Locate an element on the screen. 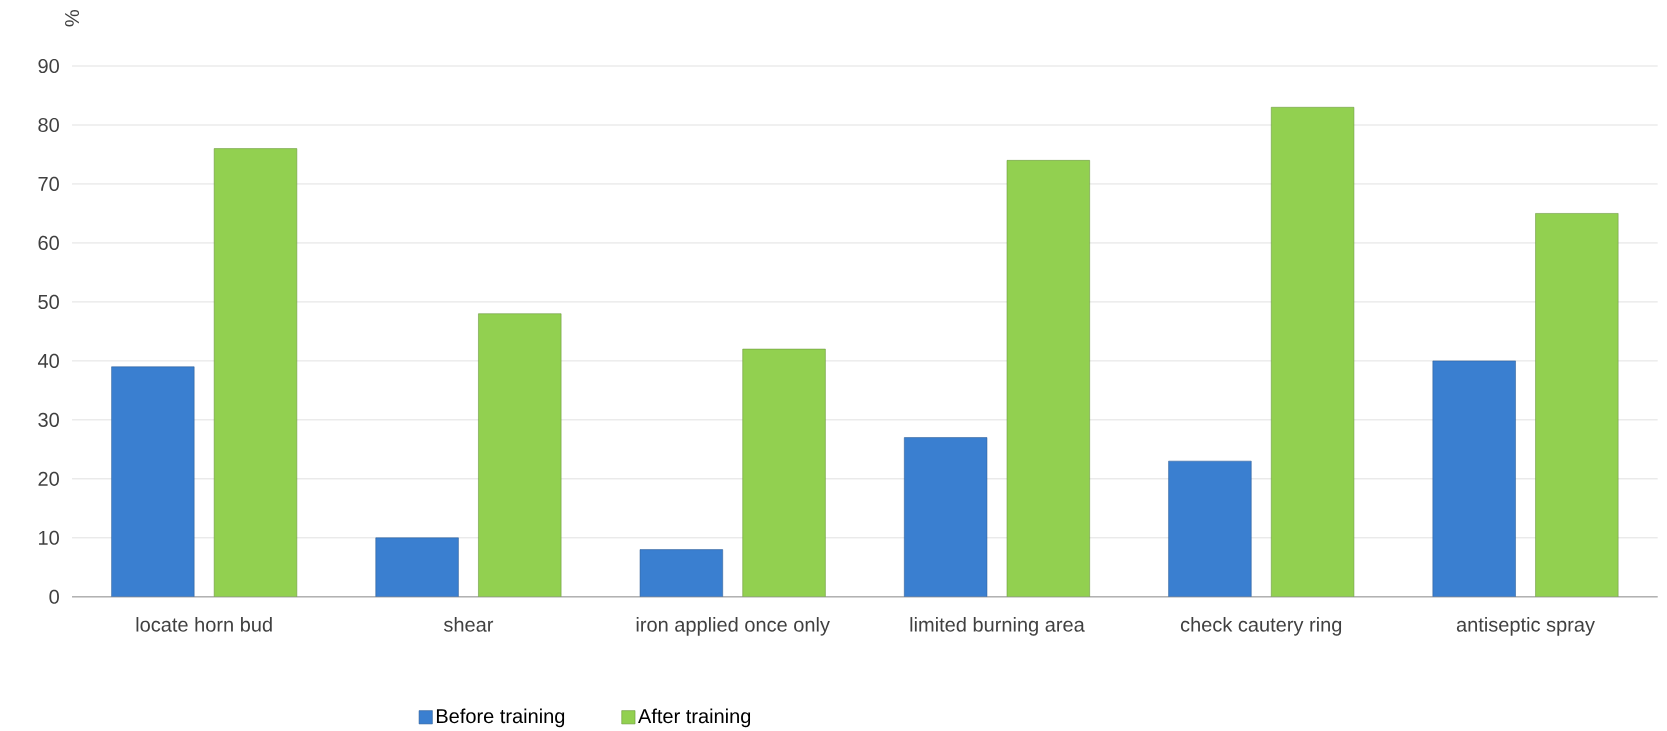 Image resolution: width=1667 pixels, height=731 pixels. y-tick-label: 0 is located at coordinates (54, 596).